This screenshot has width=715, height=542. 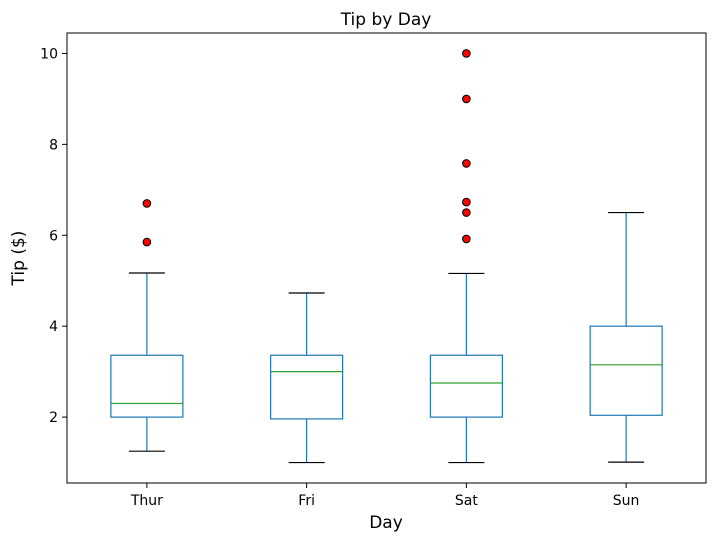 I want to click on y-tick-label: 6, so click(x=53, y=236).